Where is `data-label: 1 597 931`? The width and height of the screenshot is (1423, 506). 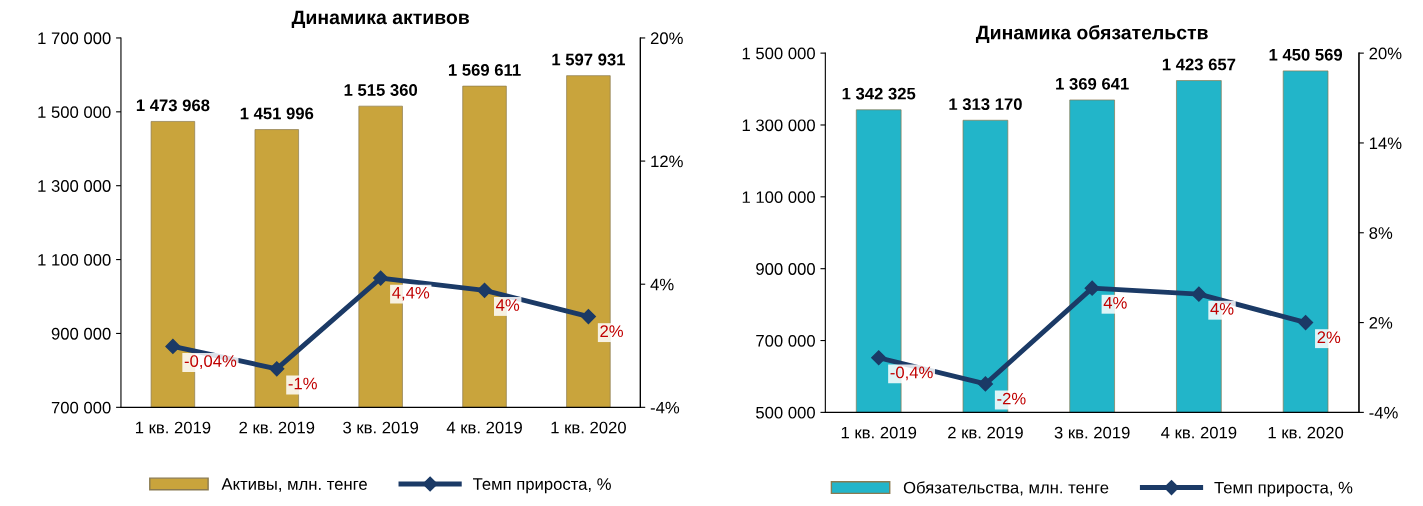
data-label: 1 597 931 is located at coordinates (589, 59).